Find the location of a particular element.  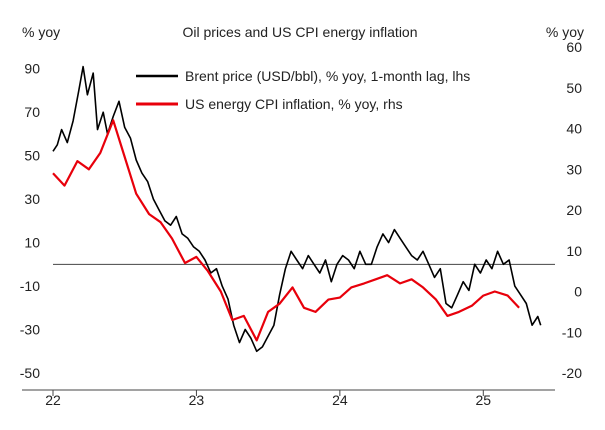

left-tick-label: -50 is located at coordinates (30, 373).